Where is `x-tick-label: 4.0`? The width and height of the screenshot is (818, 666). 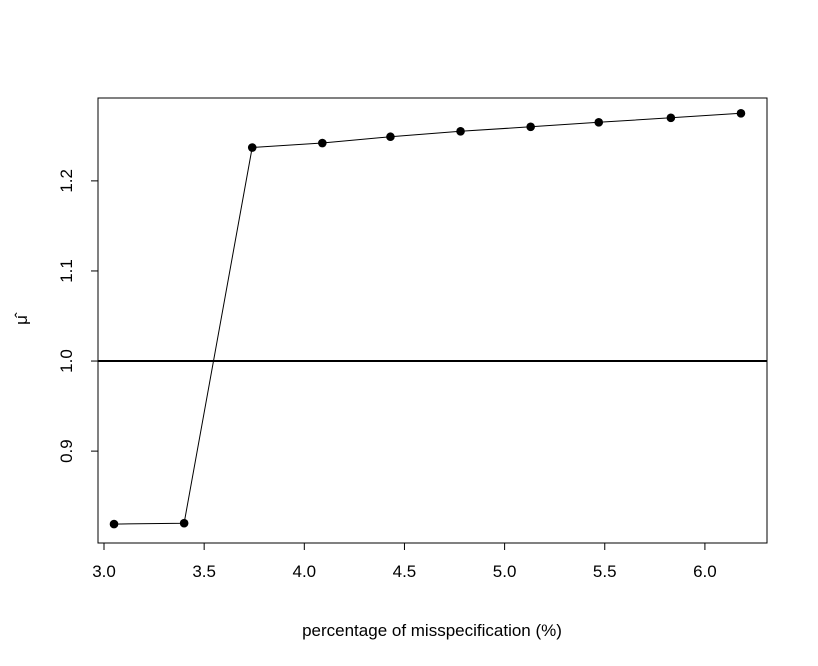
x-tick-label: 4.0 is located at coordinates (304, 571).